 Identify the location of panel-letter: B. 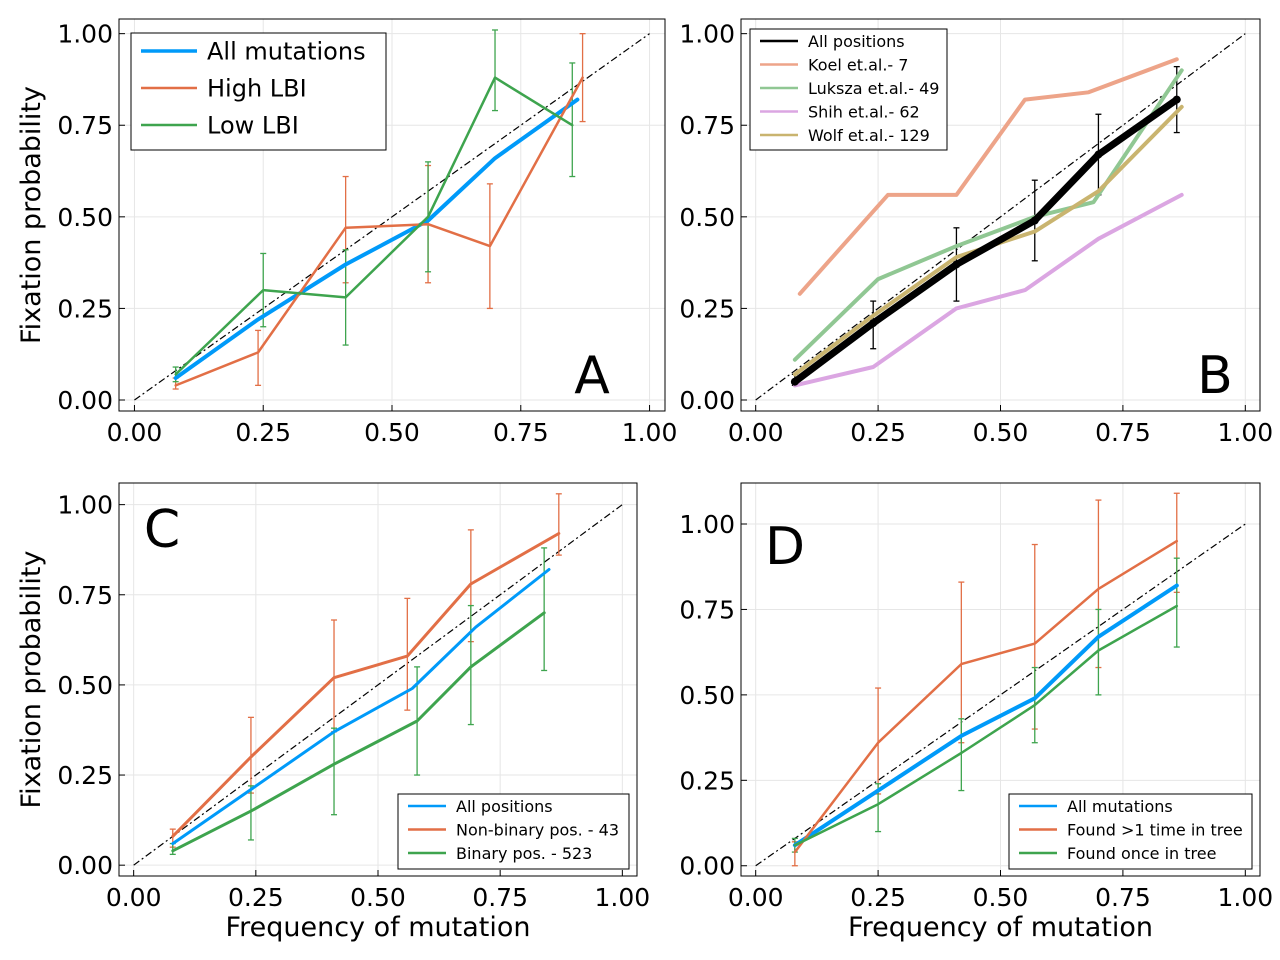
(1215, 376).